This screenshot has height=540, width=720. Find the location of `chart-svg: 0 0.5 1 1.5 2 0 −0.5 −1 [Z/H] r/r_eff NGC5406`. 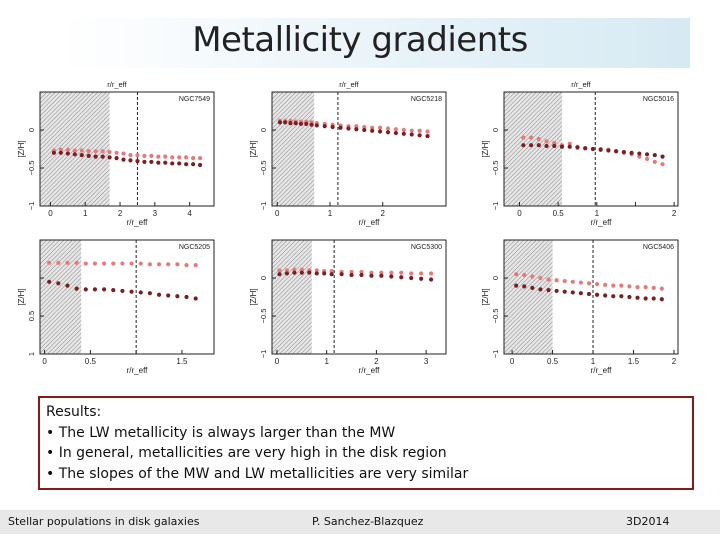

chart-svg: 0 0.5 1 1.5 2 0 −0.5 −1 [Z/H] r/r_eff NGC5406 is located at coordinates (580, 307).